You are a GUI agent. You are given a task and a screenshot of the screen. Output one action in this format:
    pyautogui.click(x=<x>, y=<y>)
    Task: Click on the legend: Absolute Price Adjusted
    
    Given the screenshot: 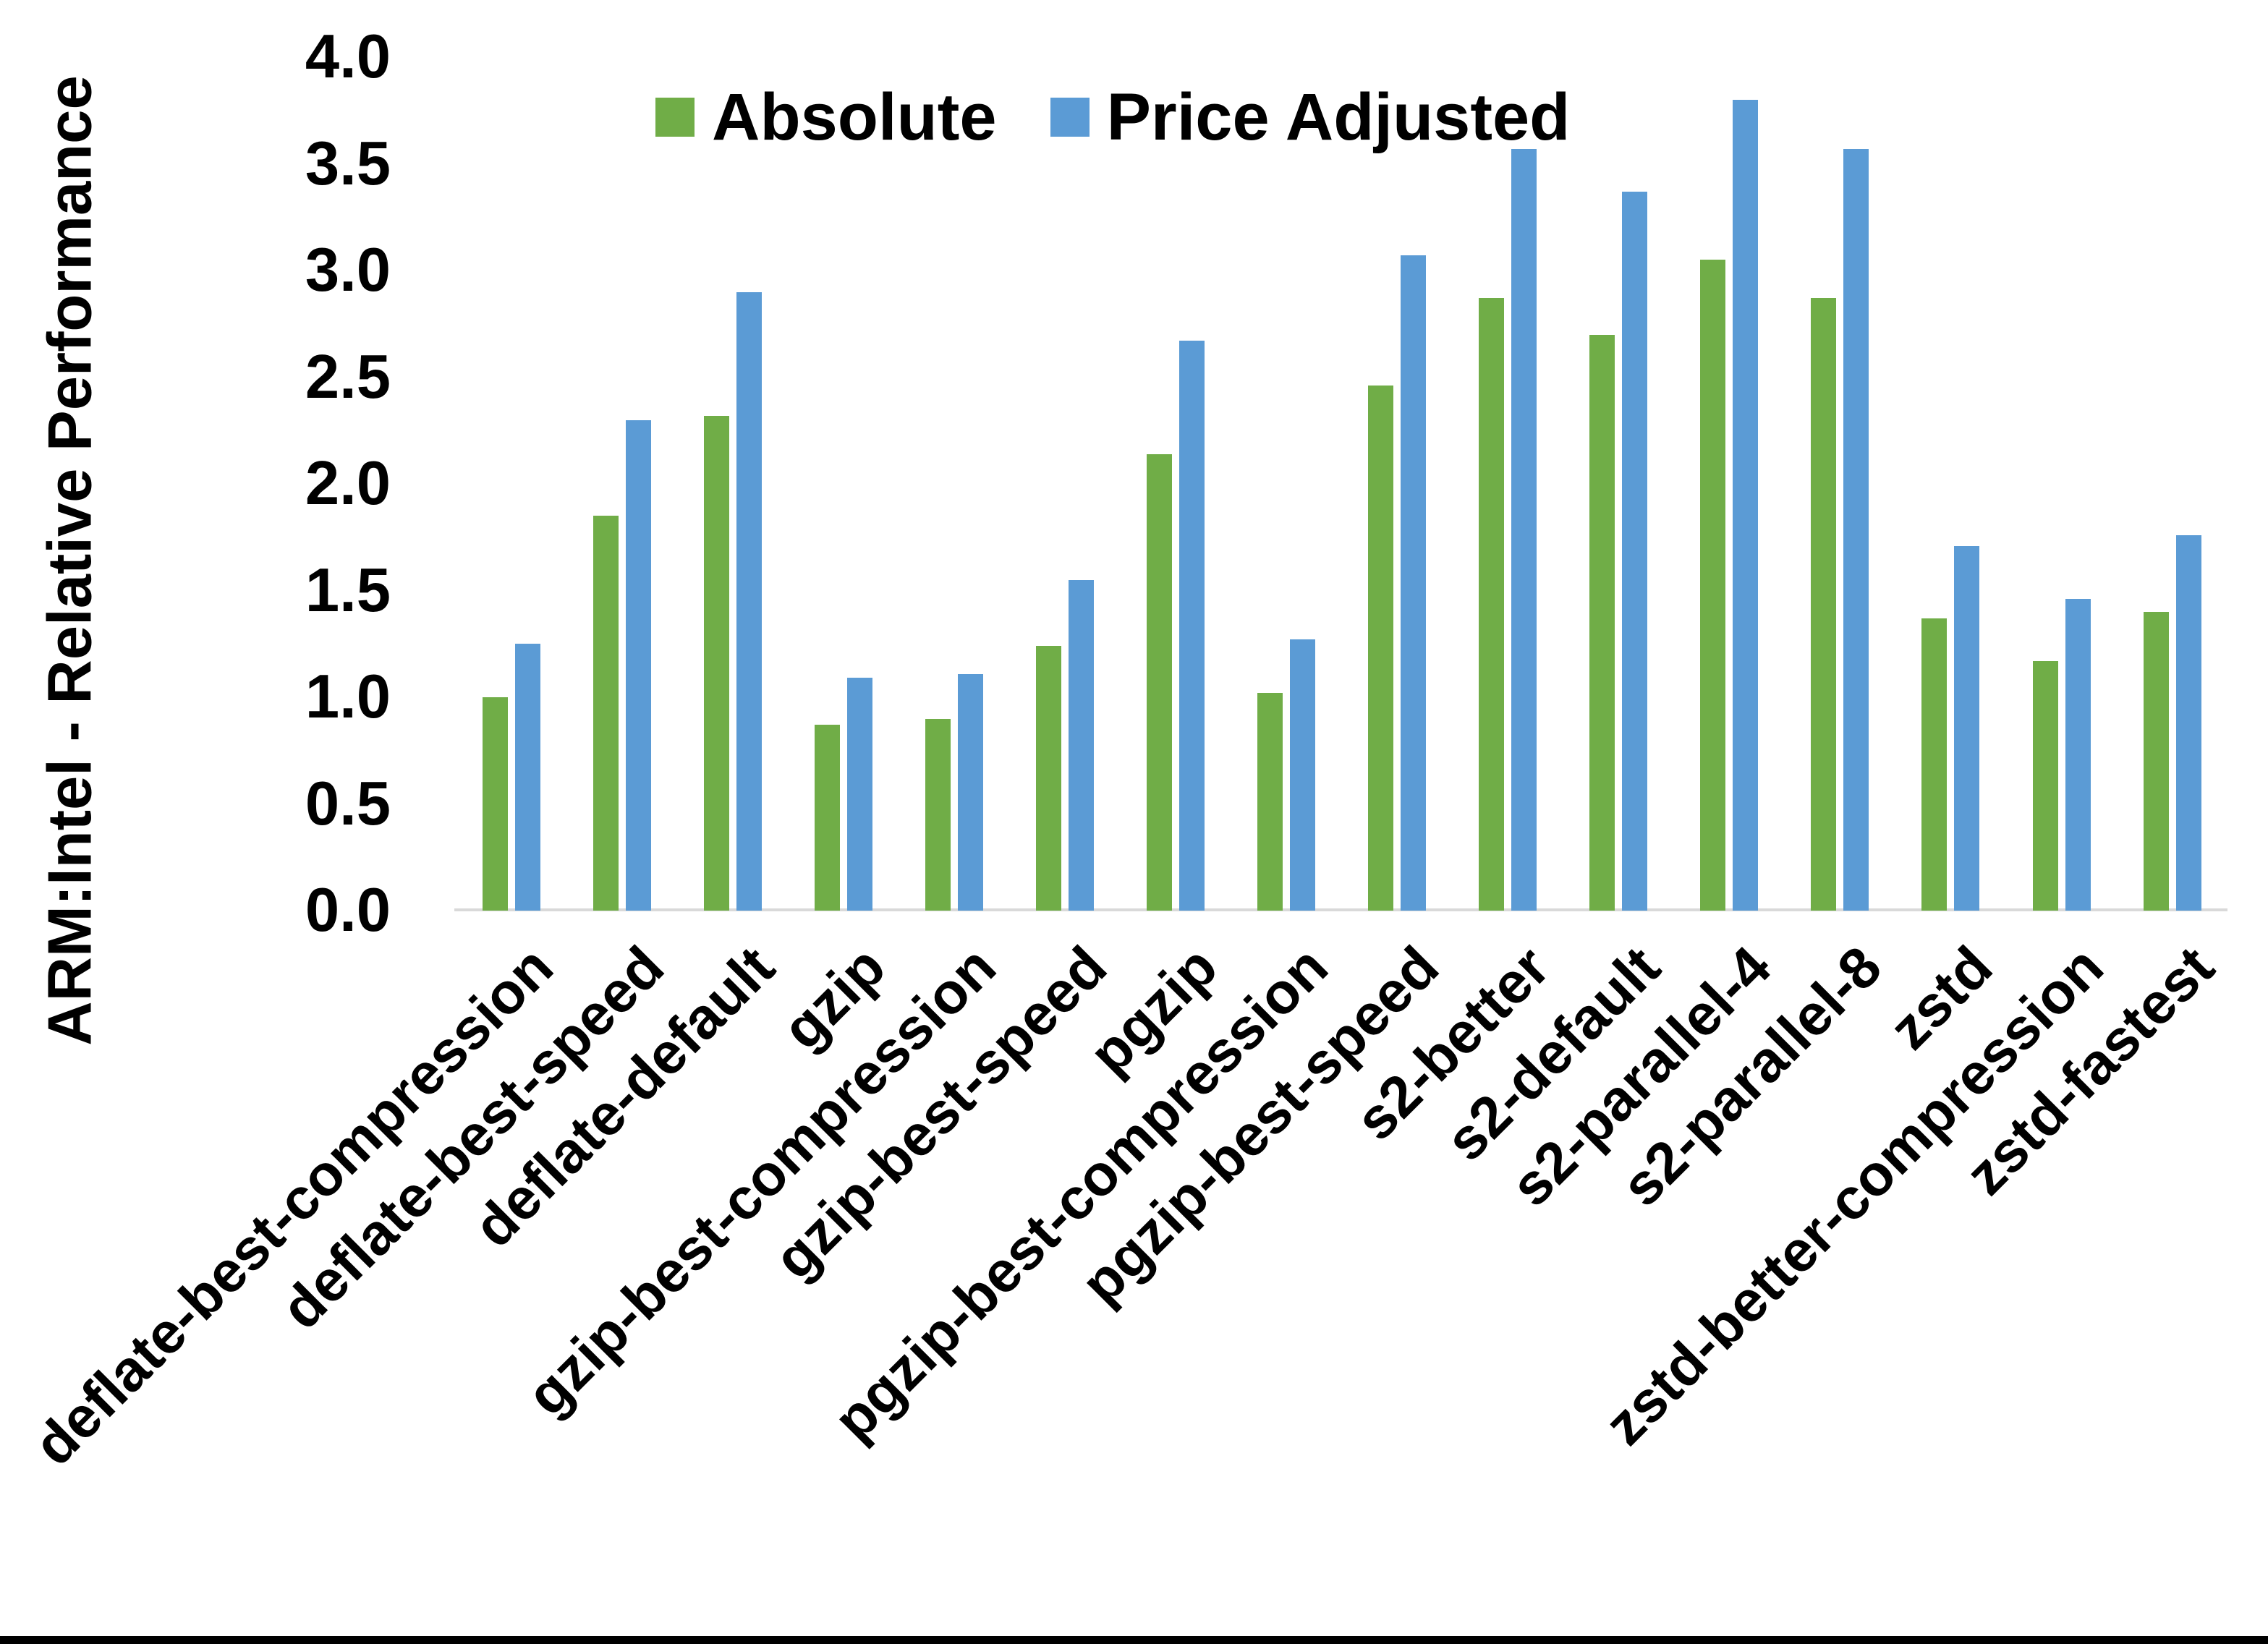 What is the action you would take?
    pyautogui.click(x=1112, y=117)
    